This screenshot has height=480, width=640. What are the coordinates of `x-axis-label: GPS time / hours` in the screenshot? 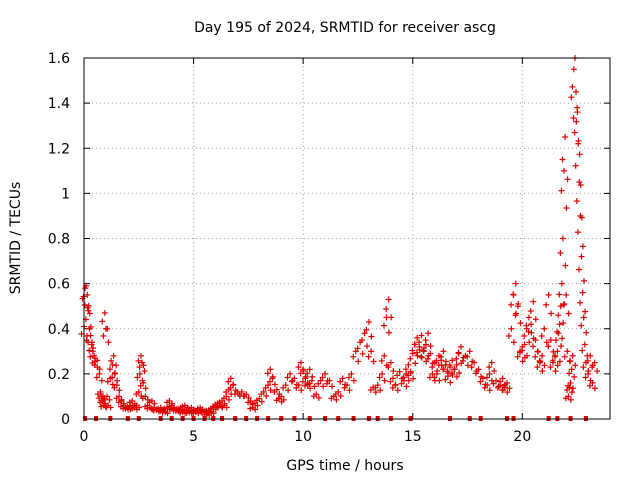 It's located at (344, 466).